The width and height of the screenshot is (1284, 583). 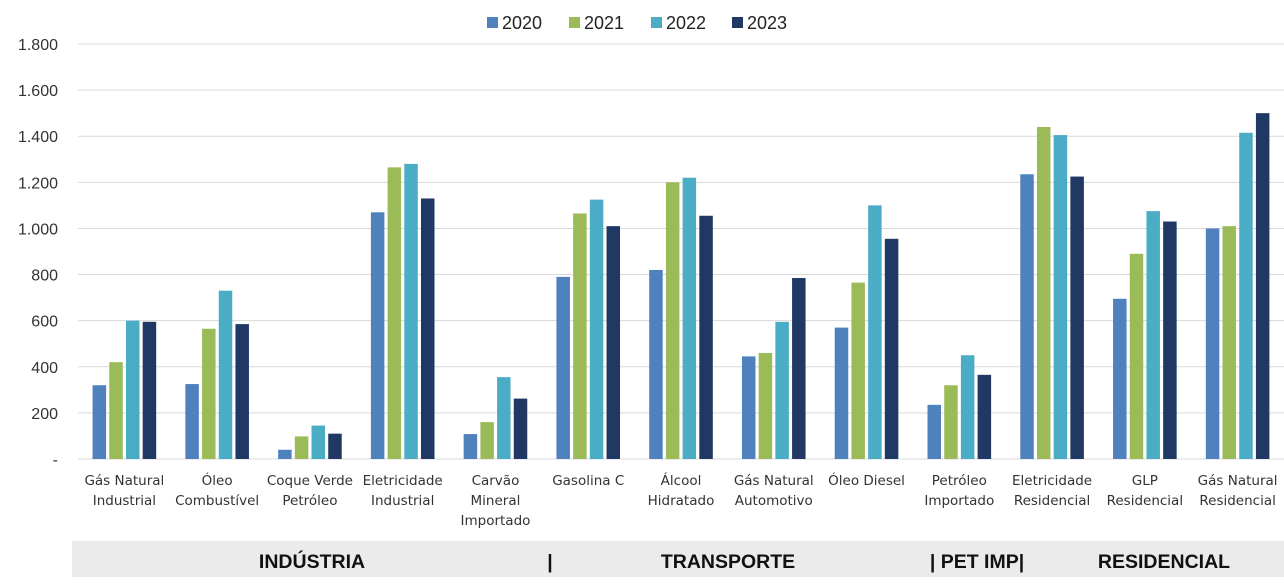 I want to click on legend-label-2023: 2023, so click(x=767, y=23).